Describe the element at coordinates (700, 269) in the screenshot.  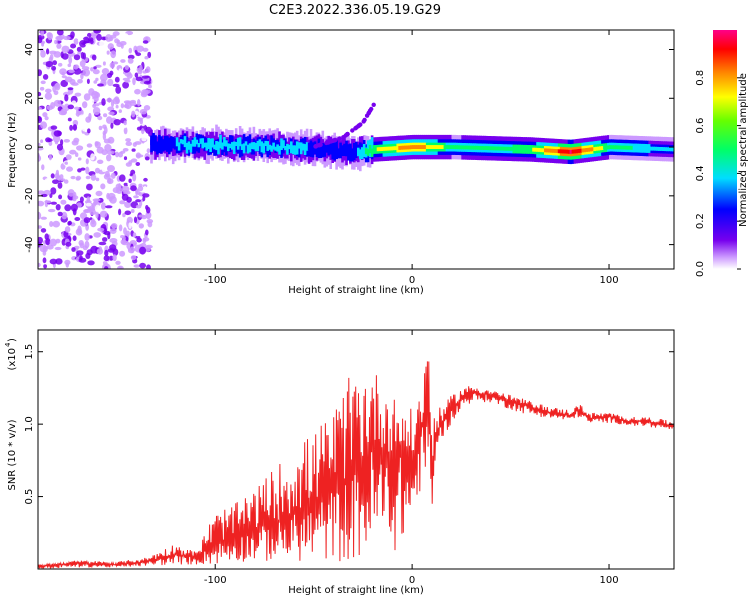
I see `colorbar-tick-label: 0.0` at that location.